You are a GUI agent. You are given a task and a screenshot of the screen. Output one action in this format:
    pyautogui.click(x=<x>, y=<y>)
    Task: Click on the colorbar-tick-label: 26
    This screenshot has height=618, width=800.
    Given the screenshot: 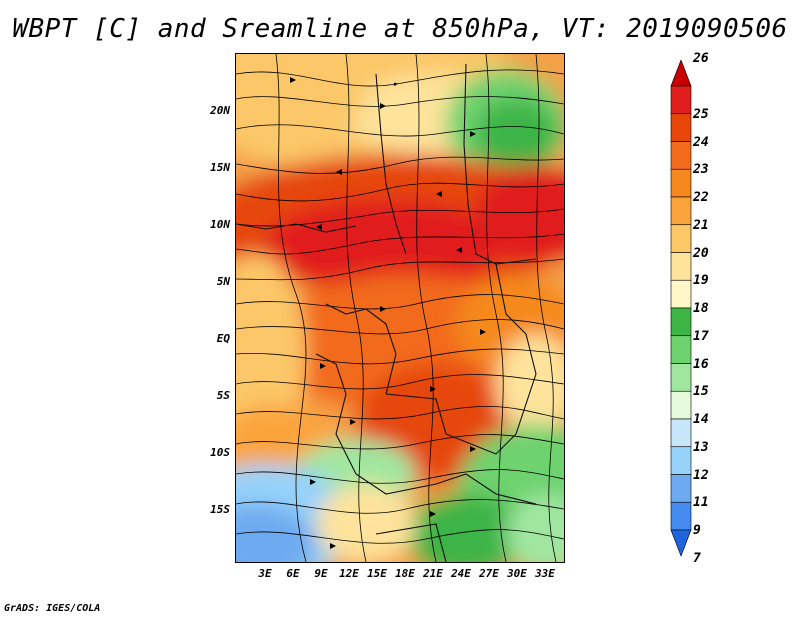 What is the action you would take?
    pyautogui.click(x=701, y=59)
    